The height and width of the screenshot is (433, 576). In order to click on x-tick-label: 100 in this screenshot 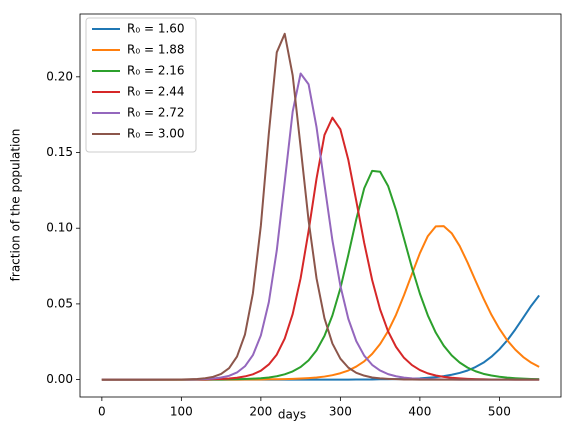, I will do `click(181, 412)`.